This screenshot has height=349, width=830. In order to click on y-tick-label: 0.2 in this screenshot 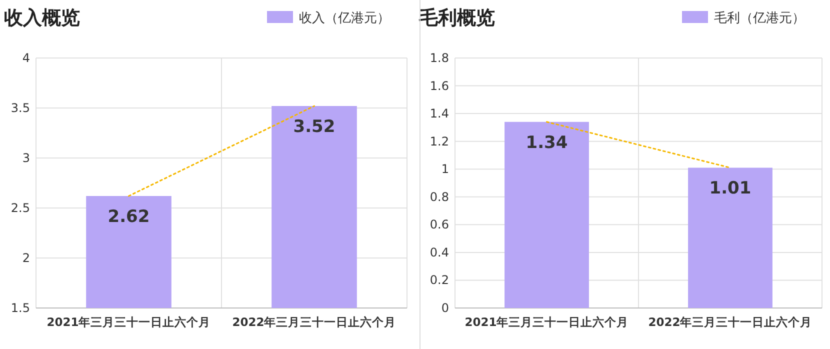, I will do `click(439, 280)`.